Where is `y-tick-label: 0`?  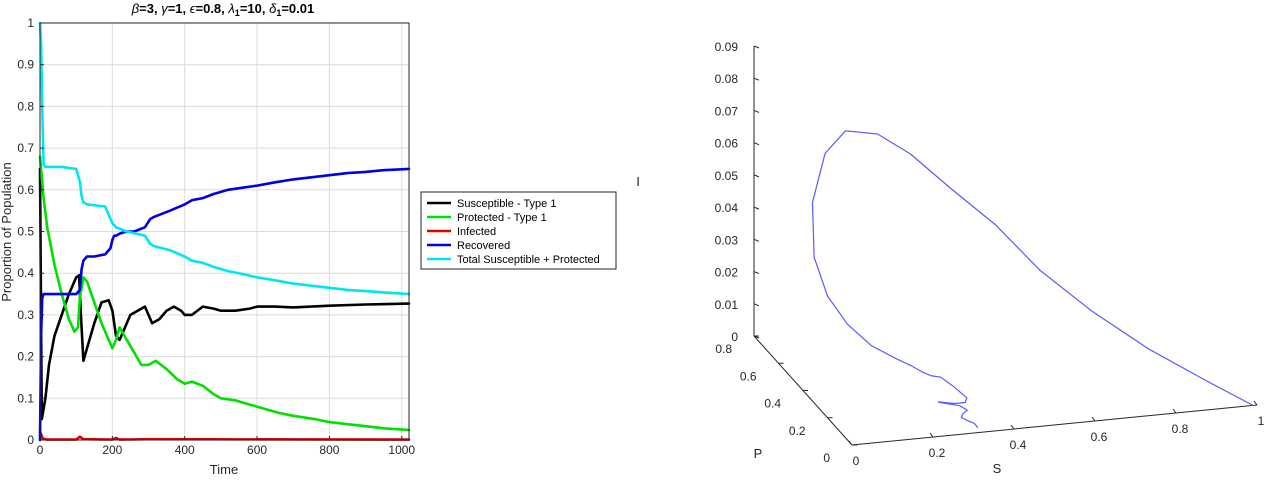 y-tick-label: 0 is located at coordinates (30, 440).